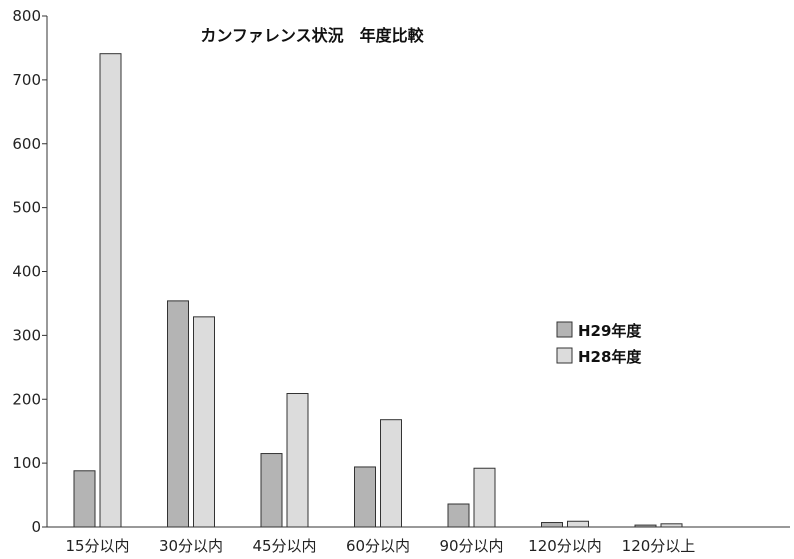 This screenshot has width=794, height=559. I want to click on legend: H29年度 H28年度, so click(599, 343).